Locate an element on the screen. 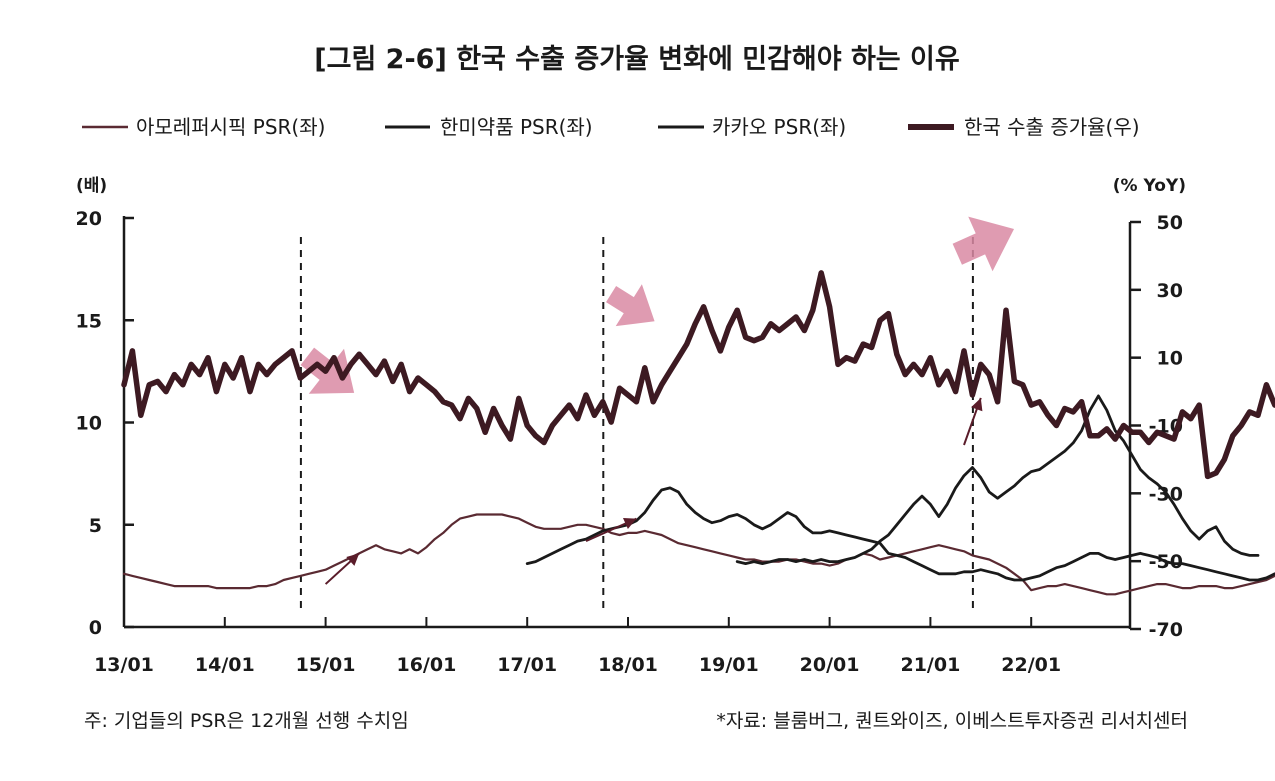 The height and width of the screenshot is (781, 1275). pointer-arrows-layer is located at coordinates (653, 491).